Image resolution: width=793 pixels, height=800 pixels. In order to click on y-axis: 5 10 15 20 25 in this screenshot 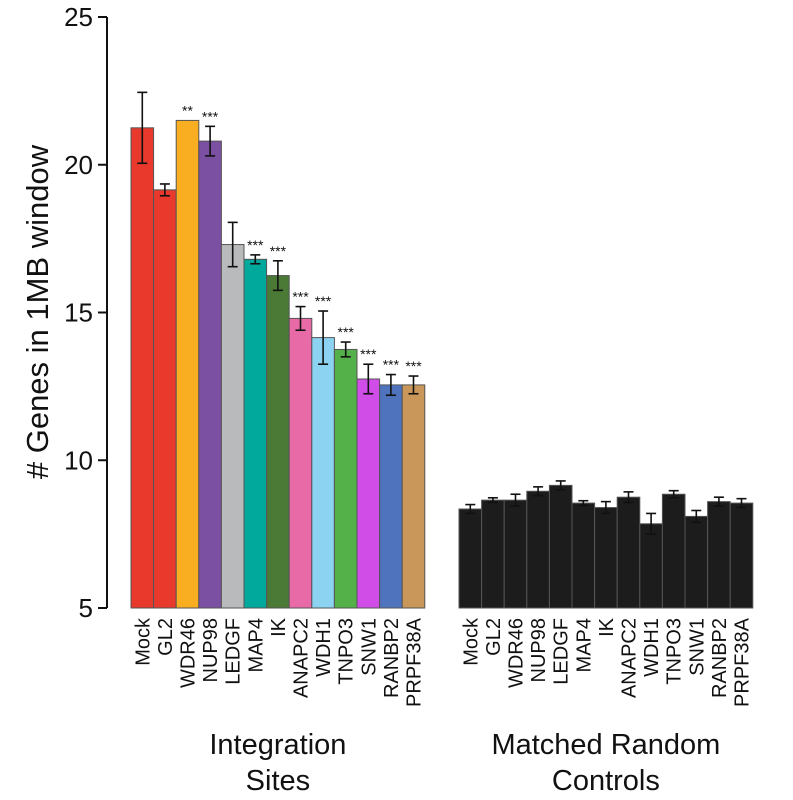, I will do `click(86, 312)`.